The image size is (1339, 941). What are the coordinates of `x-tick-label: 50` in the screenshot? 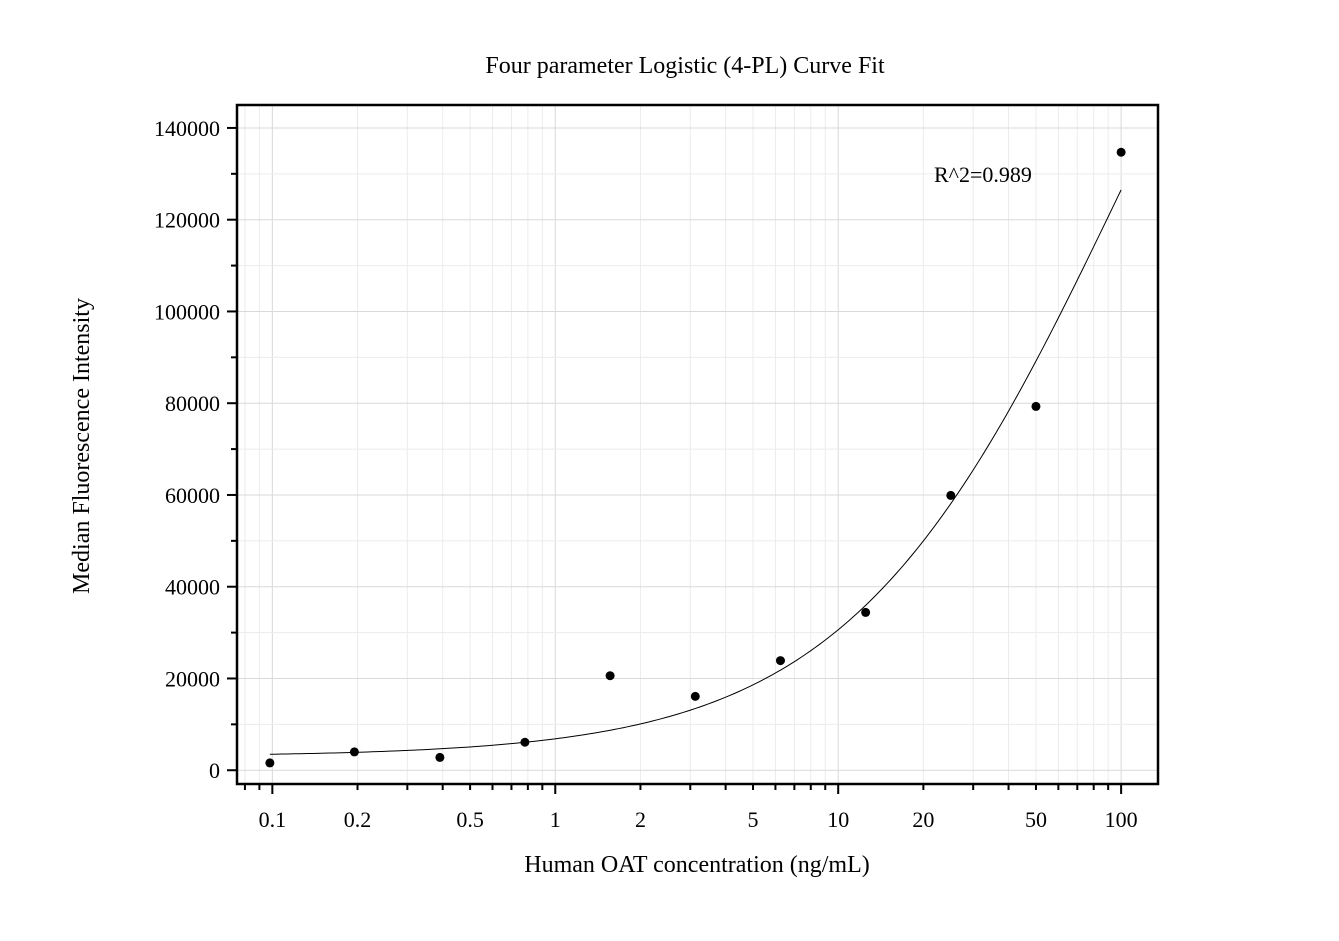 It's located at (1036, 819).